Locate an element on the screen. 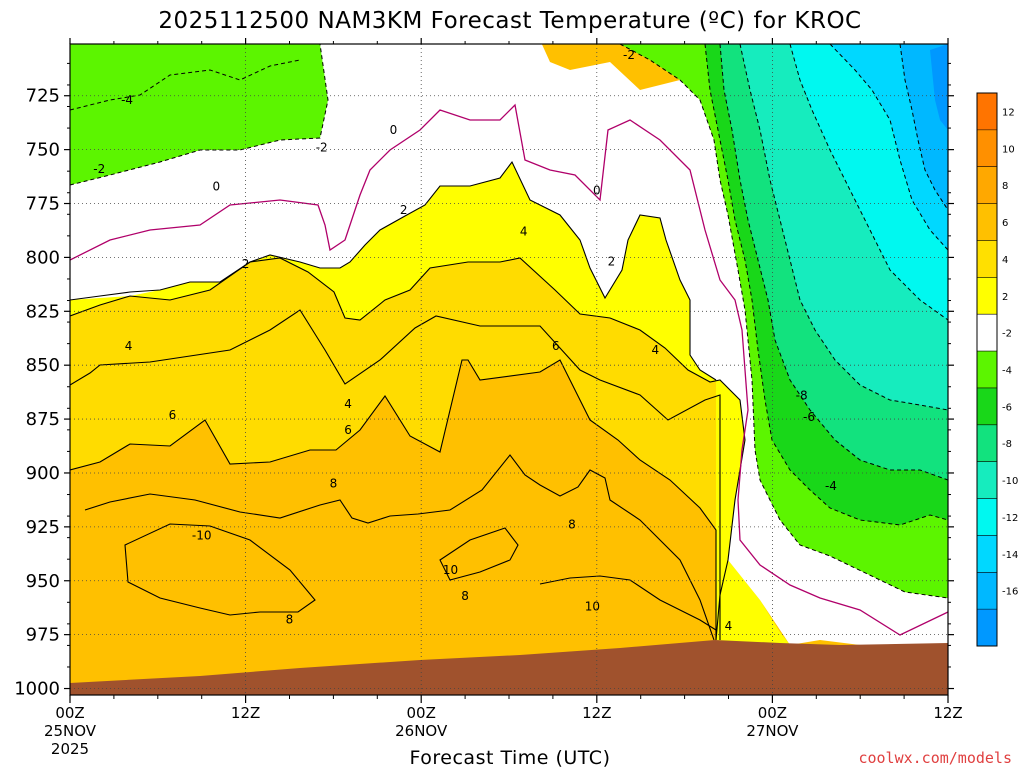 This screenshot has height=768, width=1024. y-tick-label: 775 is located at coordinates (43, 204).